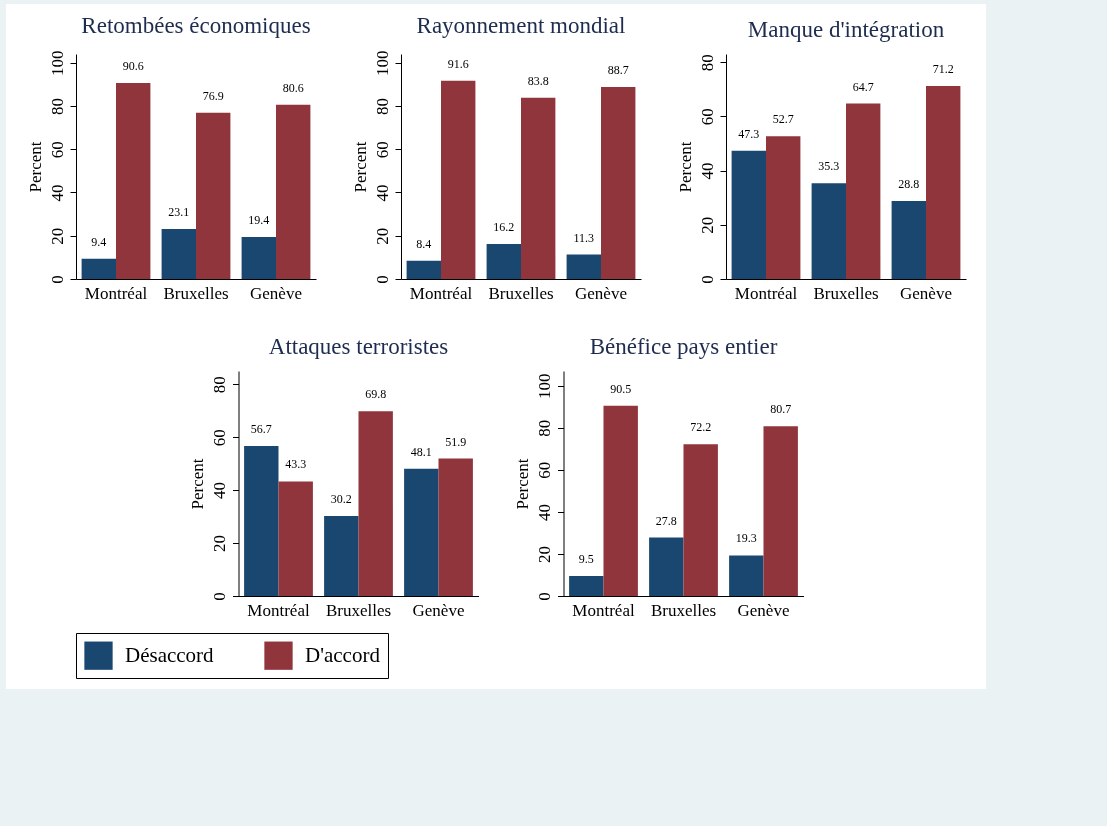 The width and height of the screenshot is (1107, 826). Describe the element at coordinates (296, 464) in the screenshot. I see `data-label: 43.3` at that location.